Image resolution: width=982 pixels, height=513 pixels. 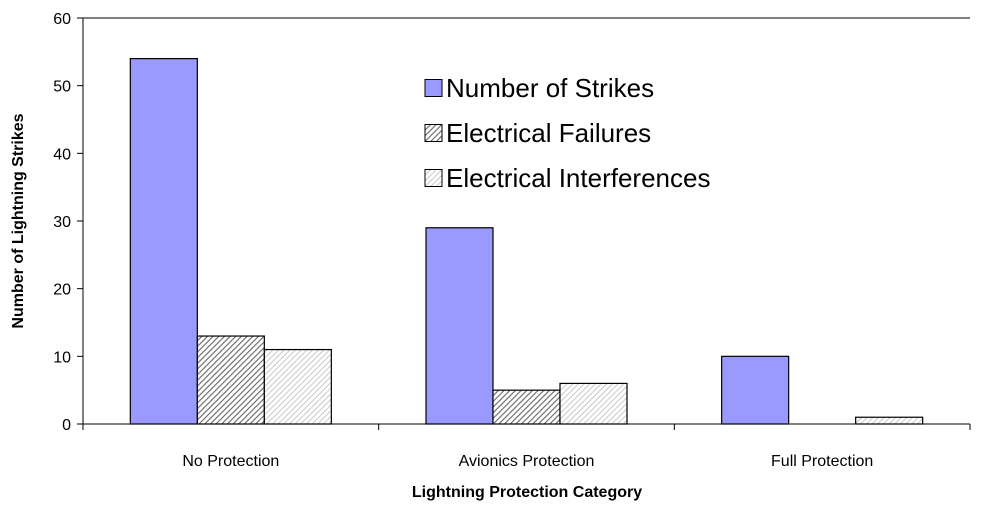 What do you see at coordinates (527, 492) in the screenshot?
I see `x-axis-title: Lightning Protection Category` at bounding box center [527, 492].